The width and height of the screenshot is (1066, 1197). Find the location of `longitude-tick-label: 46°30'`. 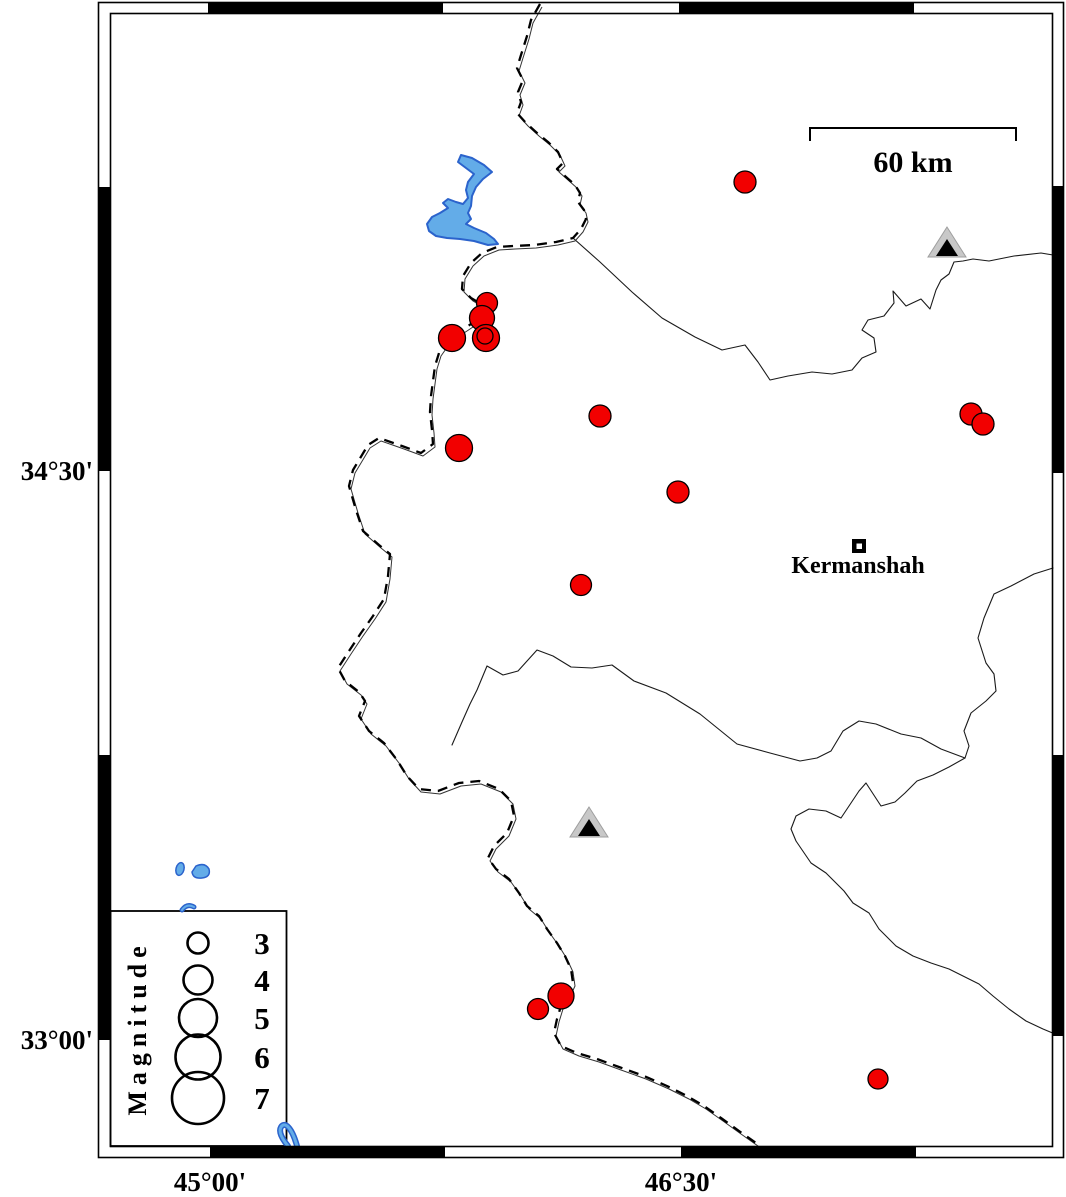

longitude-tick-label: 46°30' is located at coordinates (681, 1182).